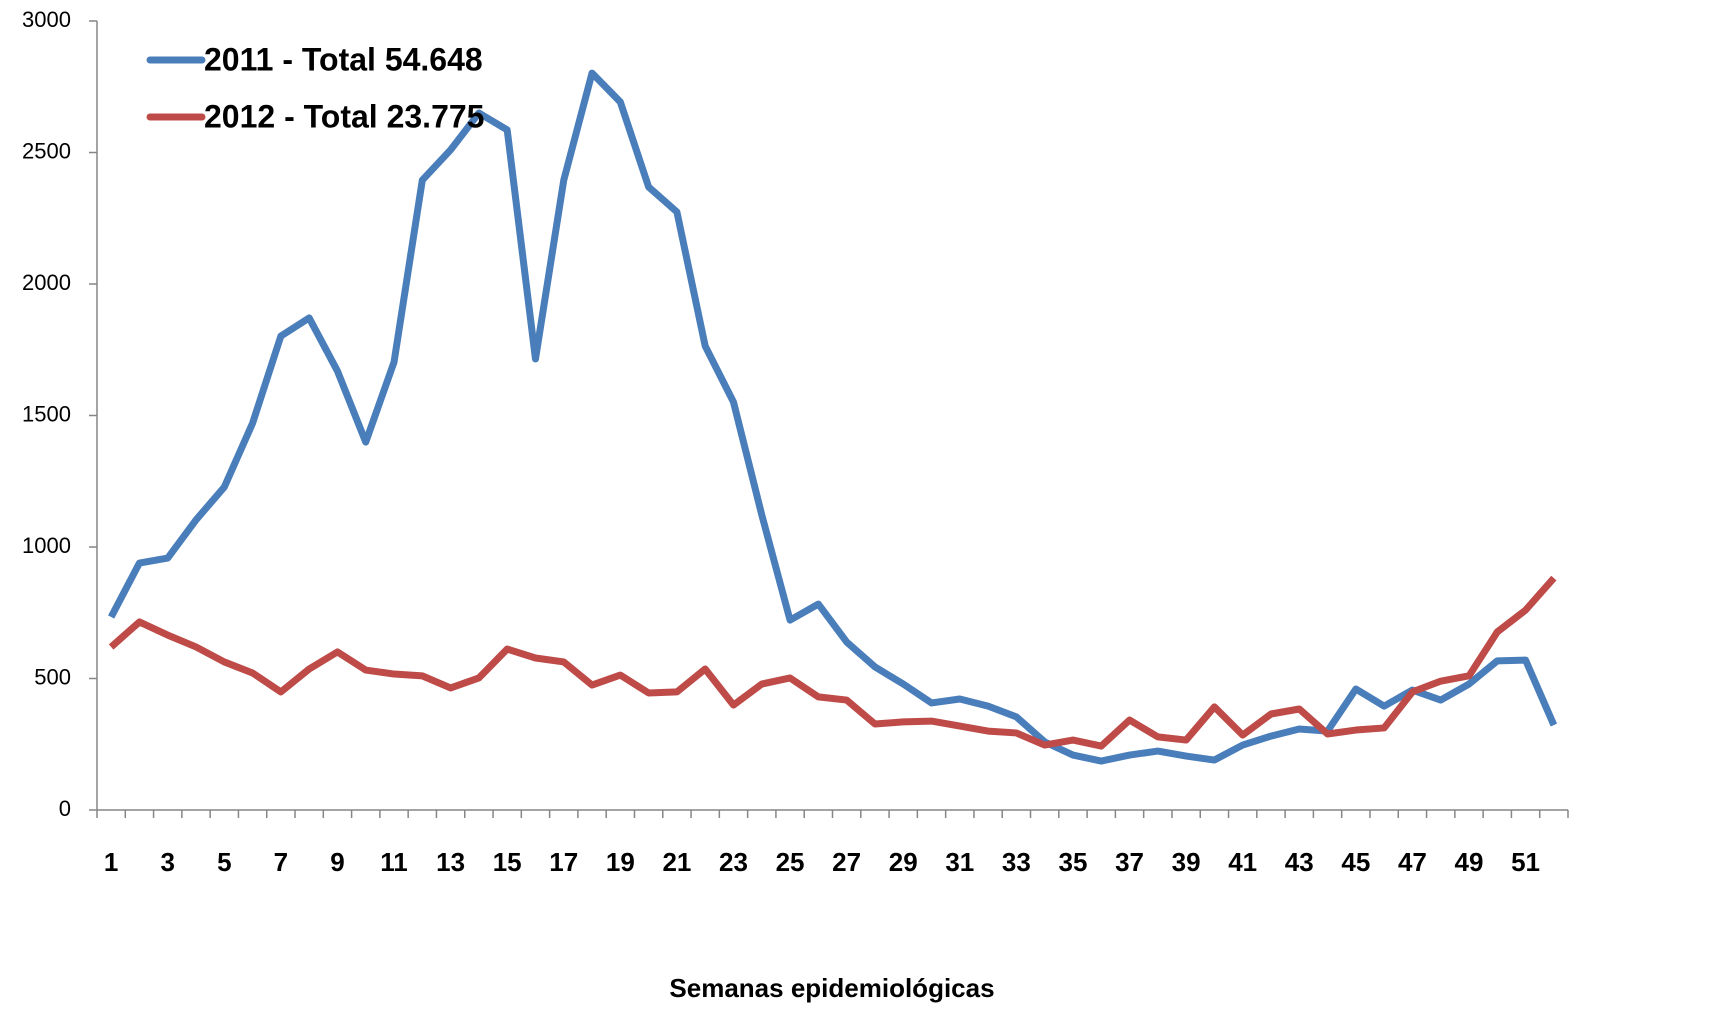 The width and height of the screenshot is (1713, 1014). What do you see at coordinates (46, 150) in the screenshot?
I see `y-tick-label: 2500` at bounding box center [46, 150].